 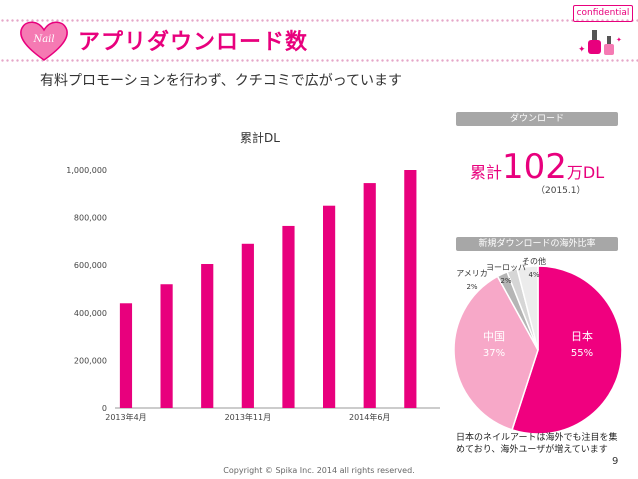 I want to click on pie-slice-value: 37%, so click(x=494, y=353).